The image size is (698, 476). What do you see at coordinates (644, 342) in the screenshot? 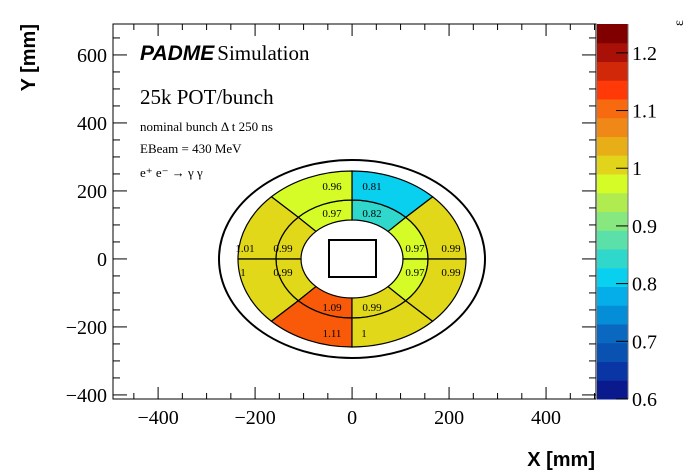
I see `colorbar-tick-label: 0.7` at bounding box center [644, 342].